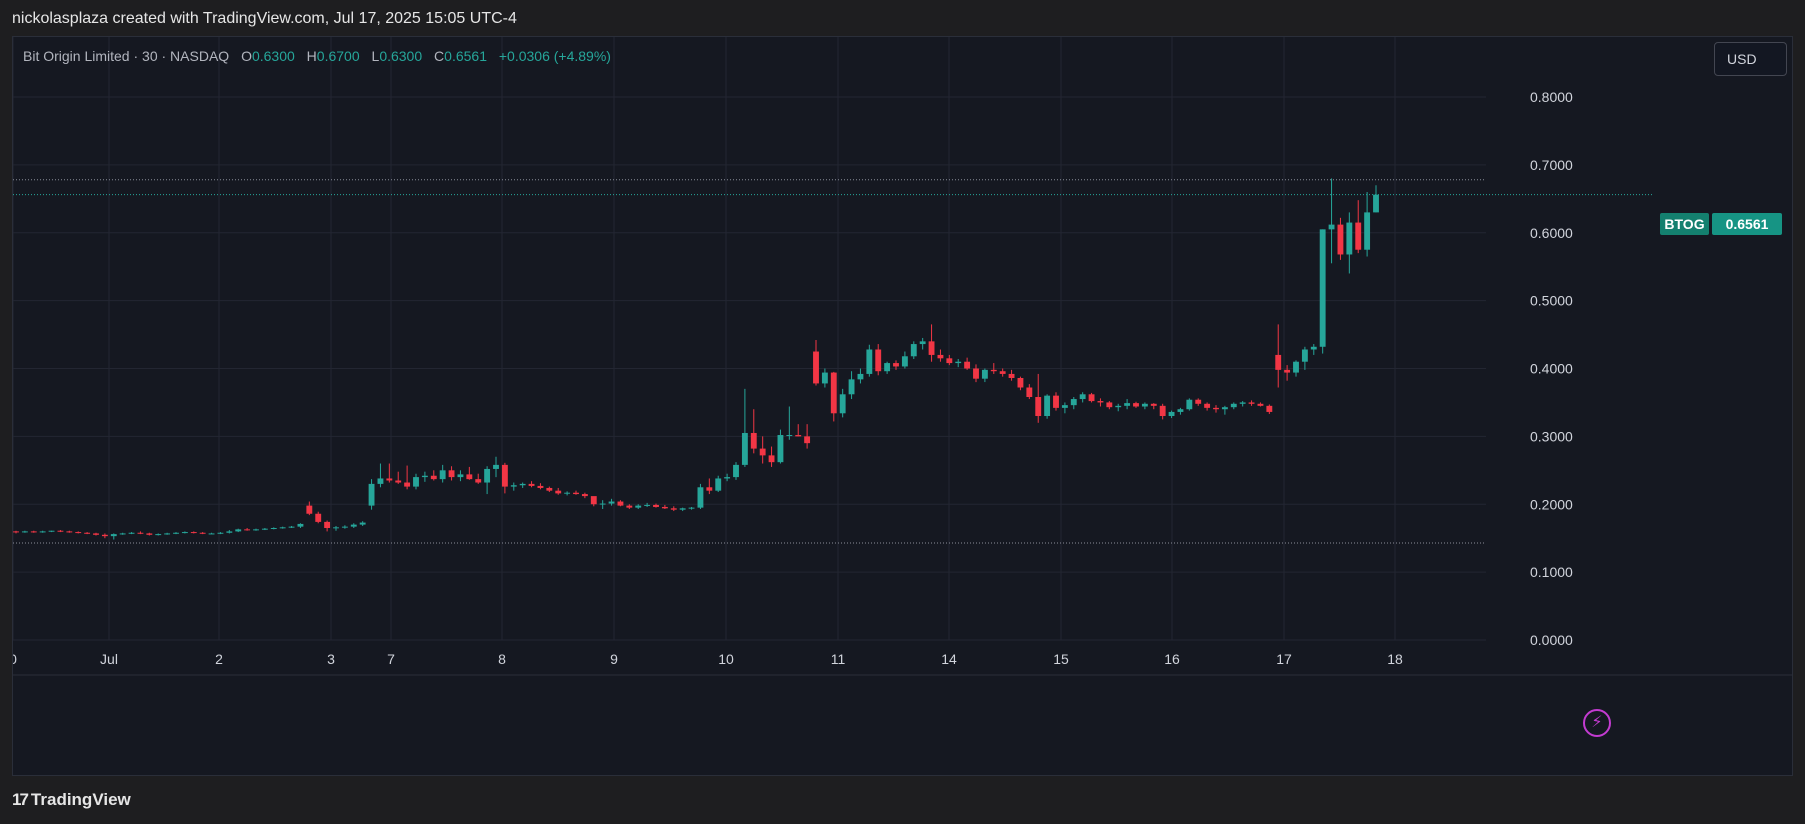  Describe the element at coordinates (1597, 723) in the screenshot. I see `lightning-icon: ⚡` at that location.